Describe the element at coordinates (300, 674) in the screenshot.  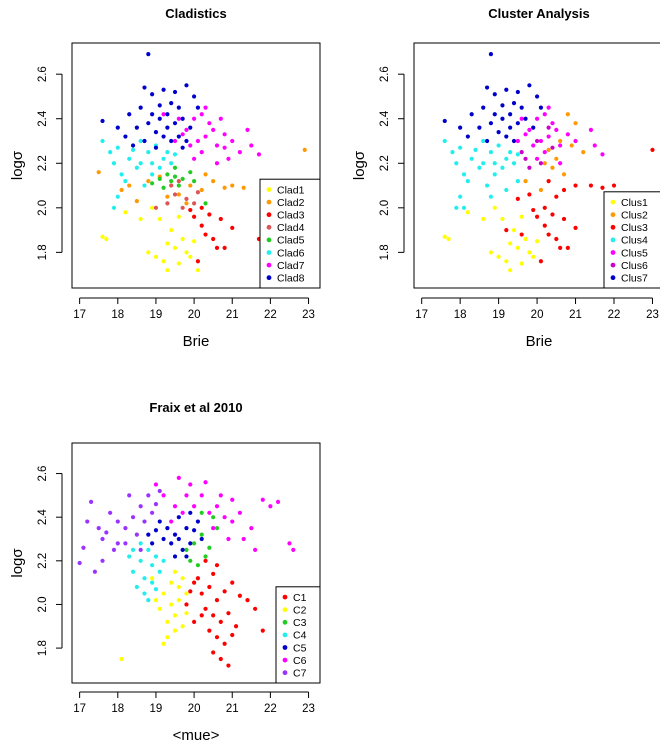
I see `legend-label: C7` at that location.